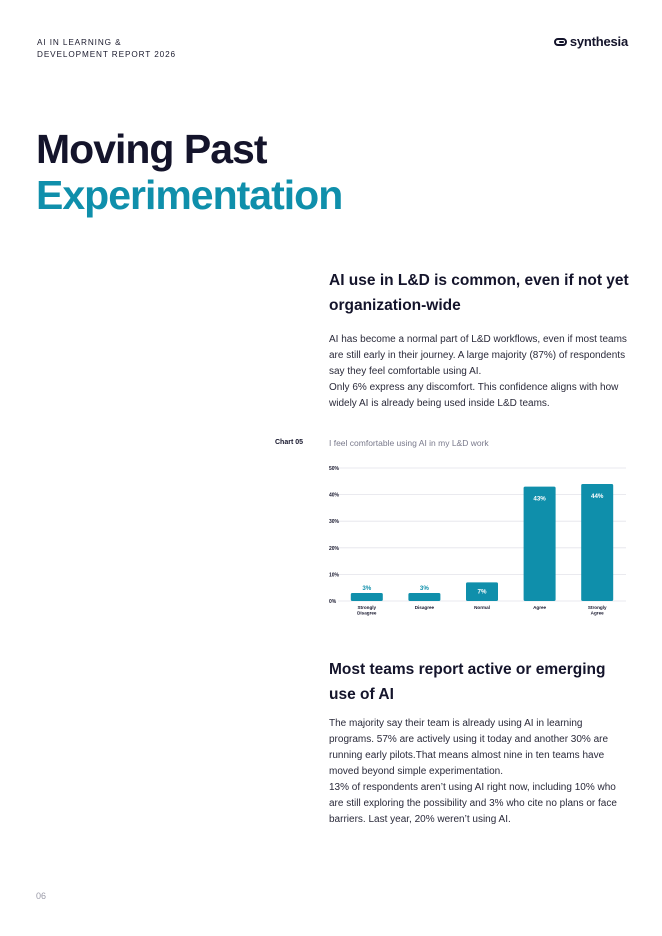 The height and width of the screenshot is (936, 662). What do you see at coordinates (334, 469) in the screenshot?
I see `y-tick-label: 50%` at bounding box center [334, 469].